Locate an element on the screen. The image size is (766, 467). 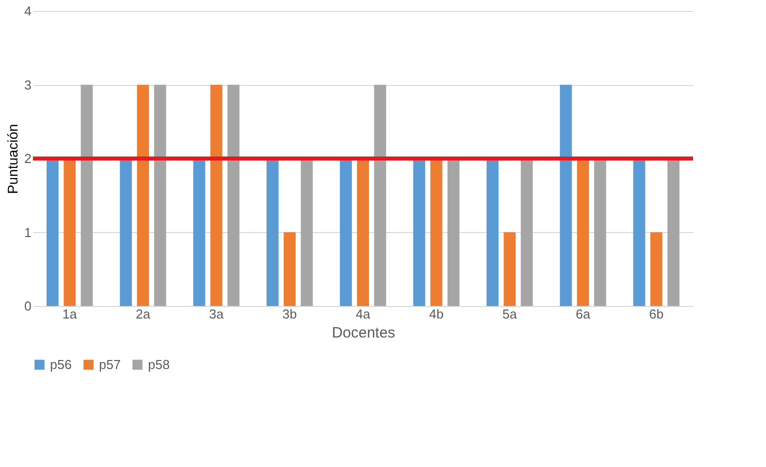
legend-label: p56 is located at coordinates (61, 364).